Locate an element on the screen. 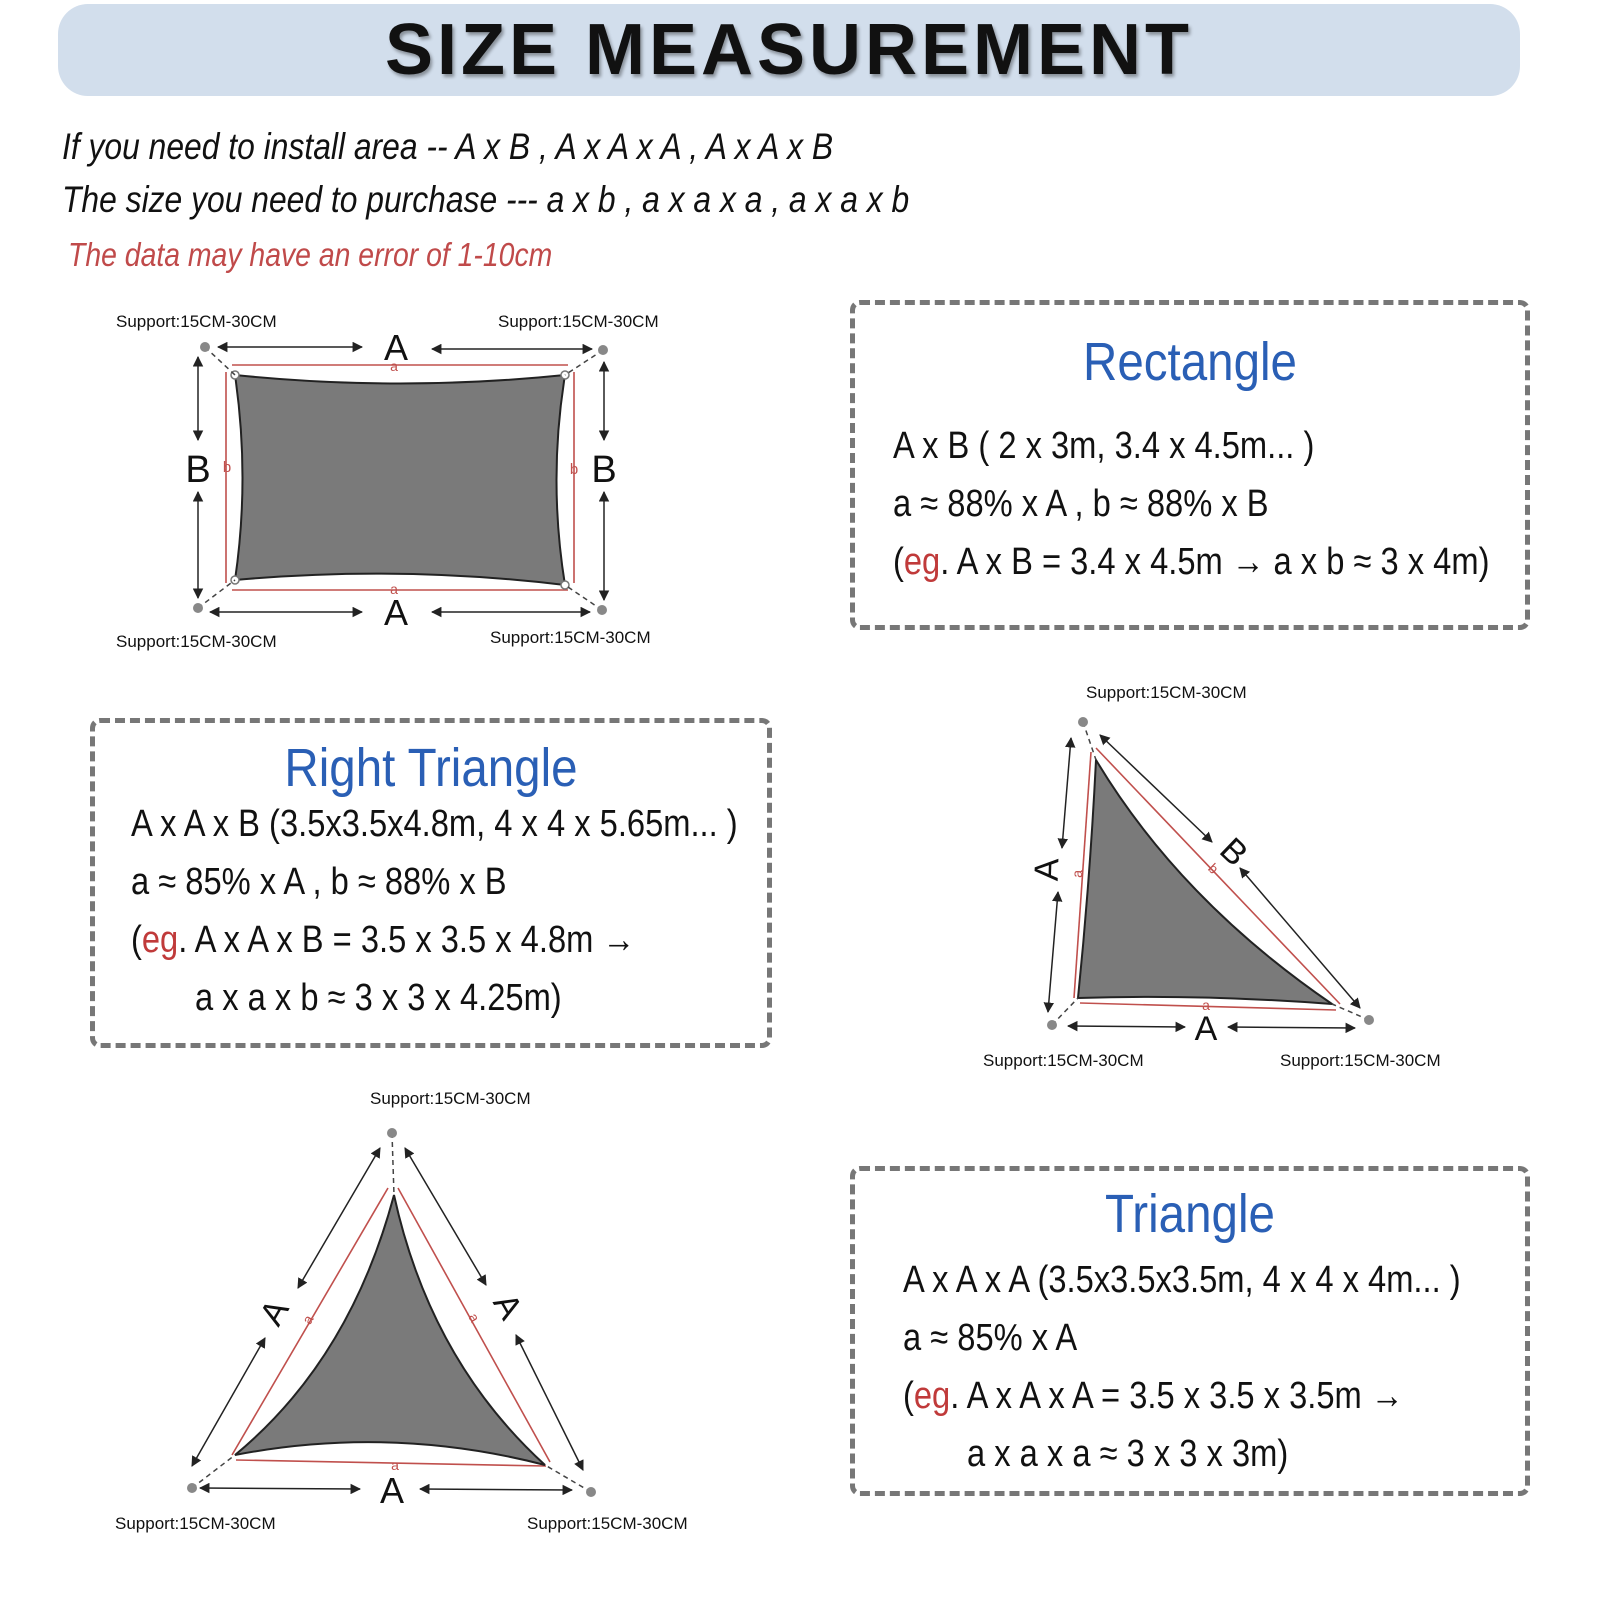 Image resolution: width=1600 pixels, height=1600 pixels. rt-label-a-bottom: a is located at coordinates (1206, 1005).